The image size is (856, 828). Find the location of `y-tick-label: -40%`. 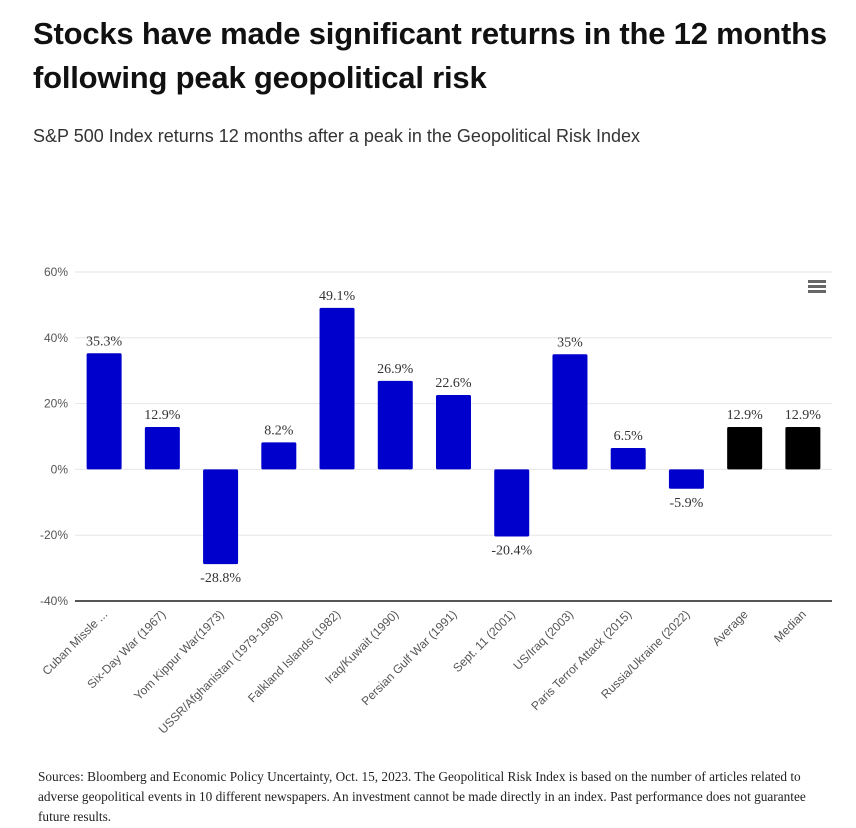

y-tick-label: -40% is located at coordinates (54, 601).